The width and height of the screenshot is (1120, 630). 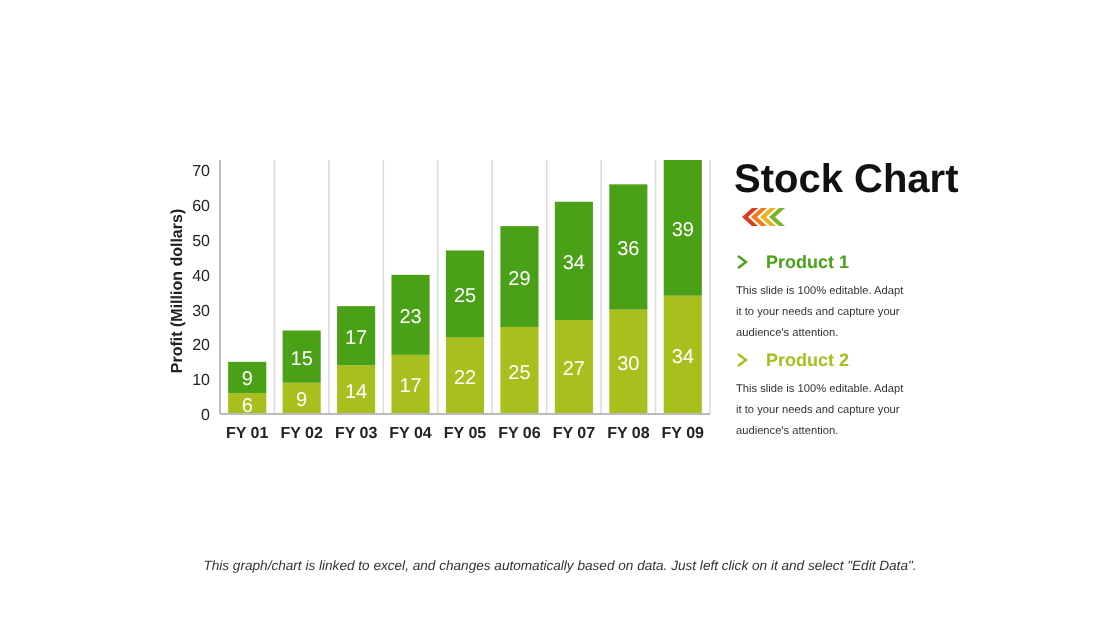 What do you see at coordinates (206, 415) in the screenshot?
I see `y-tick-label: 0` at bounding box center [206, 415].